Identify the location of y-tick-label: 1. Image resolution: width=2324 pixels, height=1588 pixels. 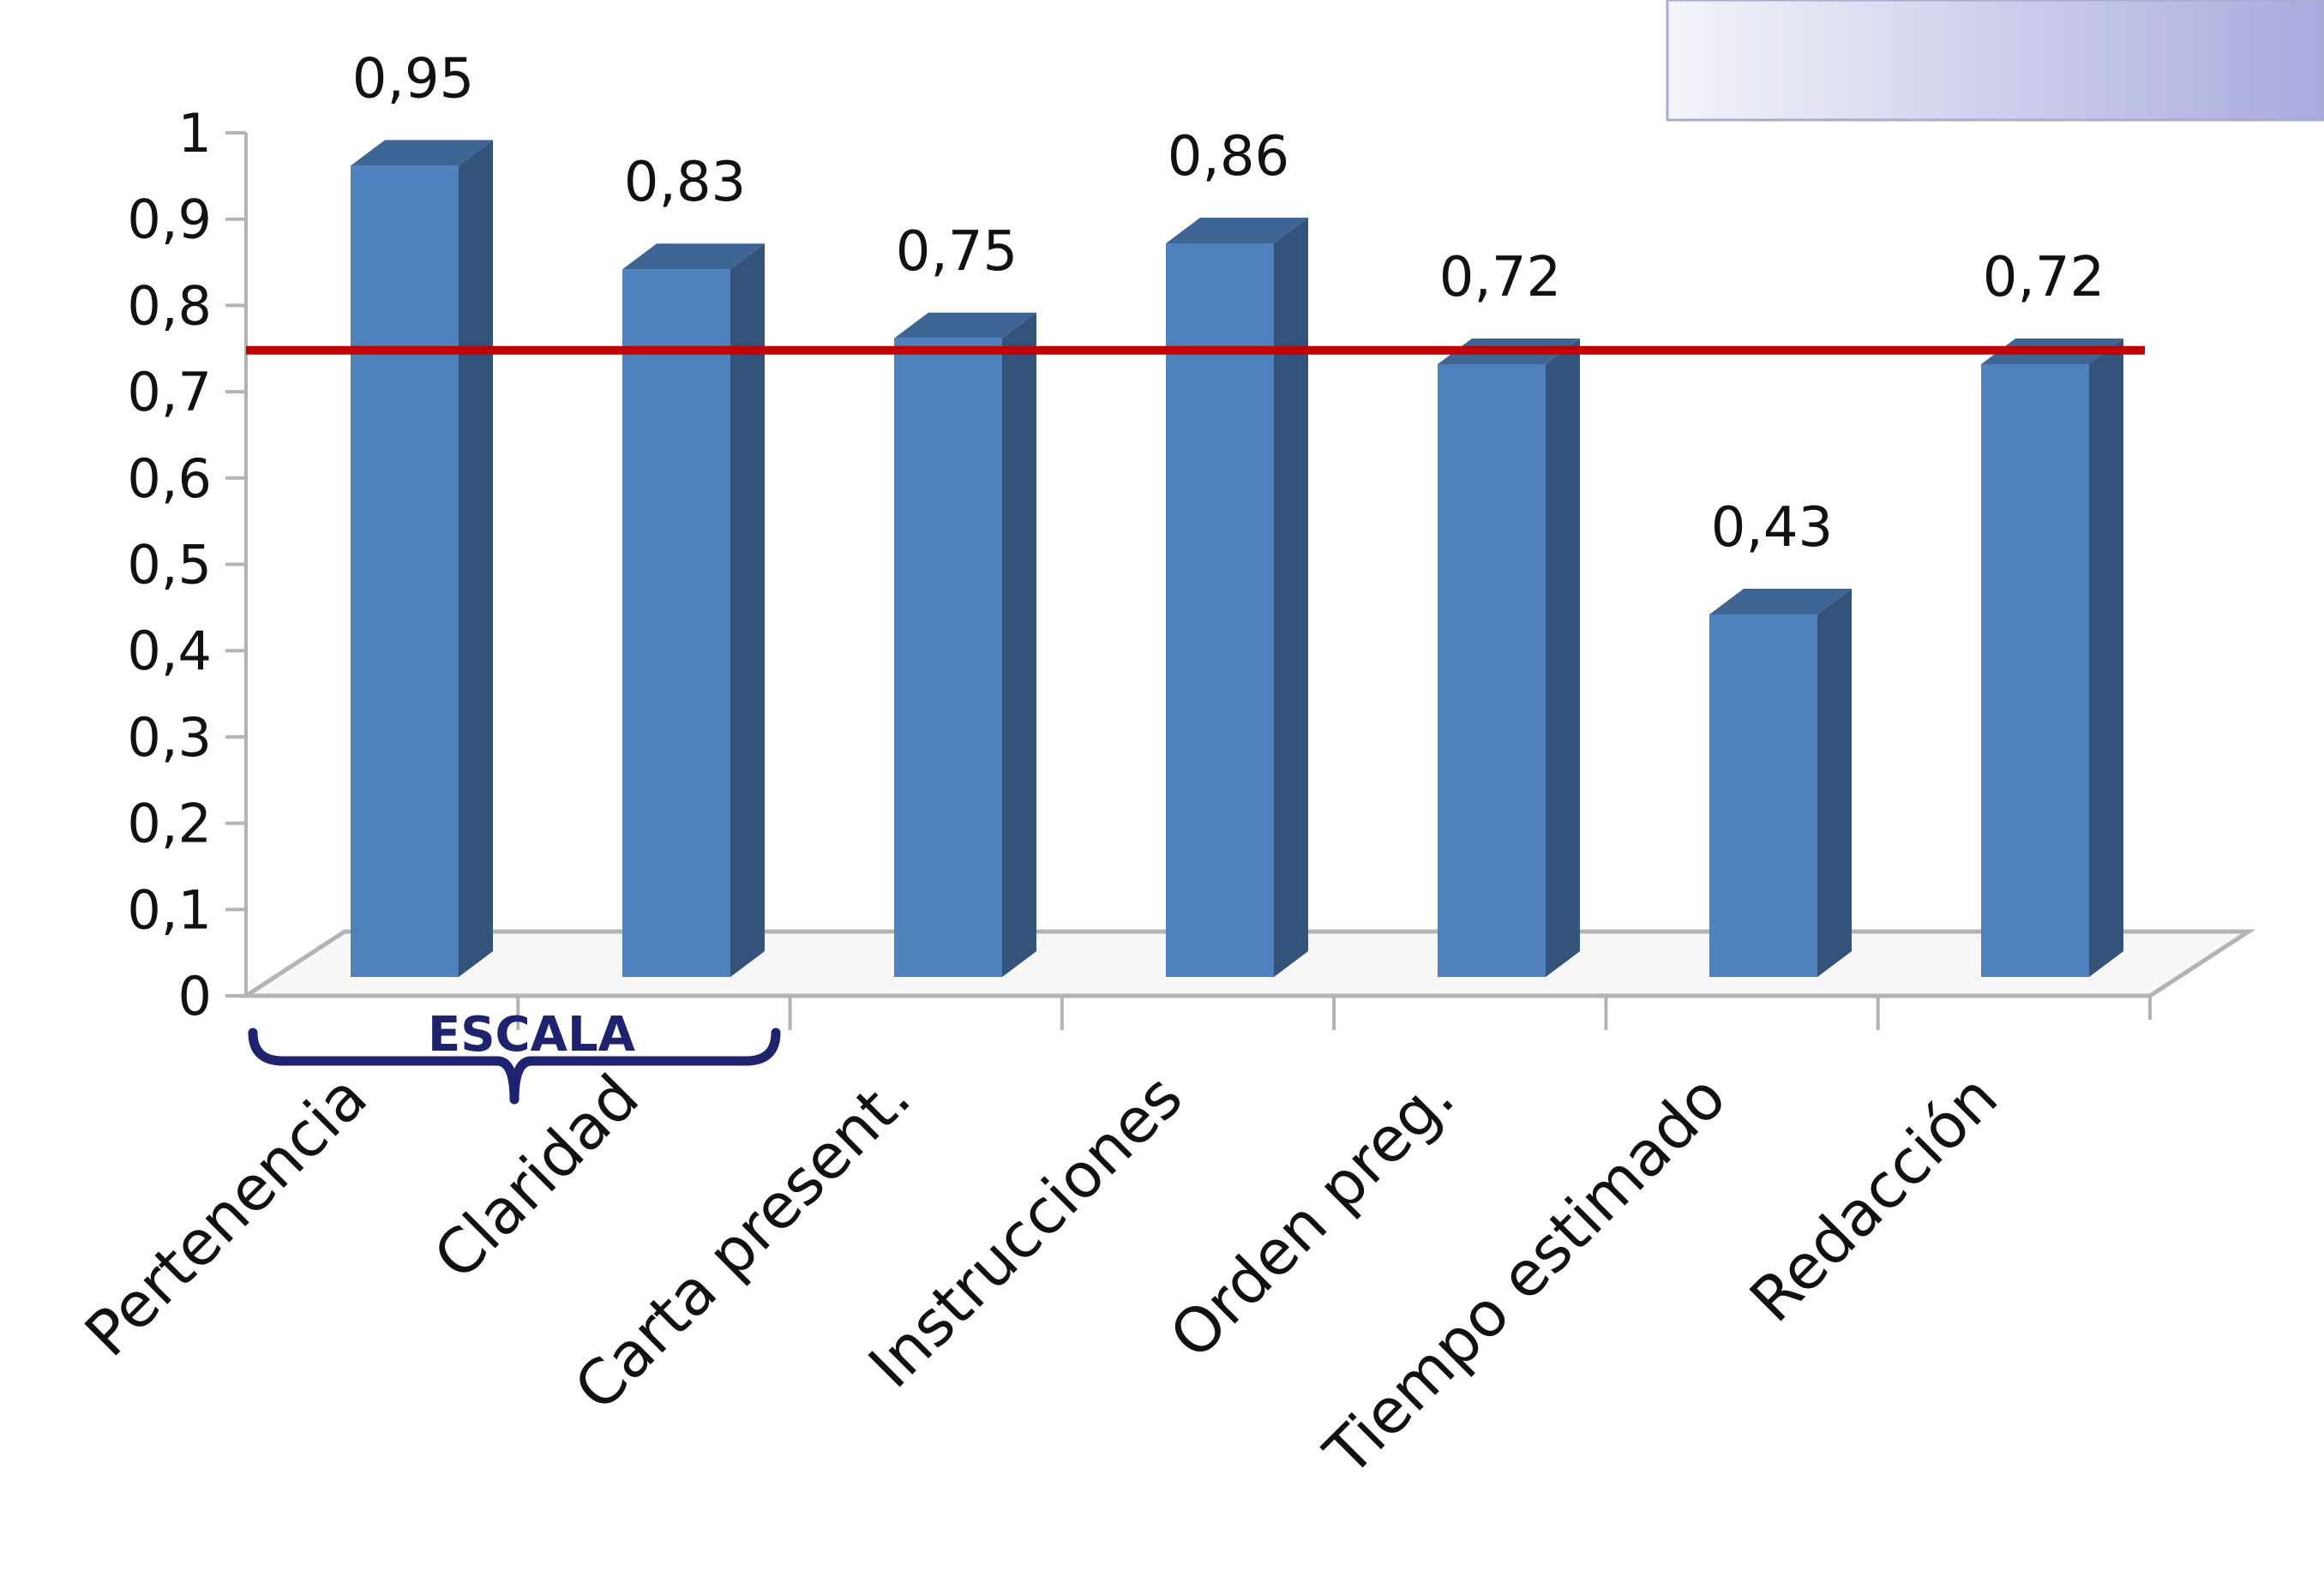
(195, 133).